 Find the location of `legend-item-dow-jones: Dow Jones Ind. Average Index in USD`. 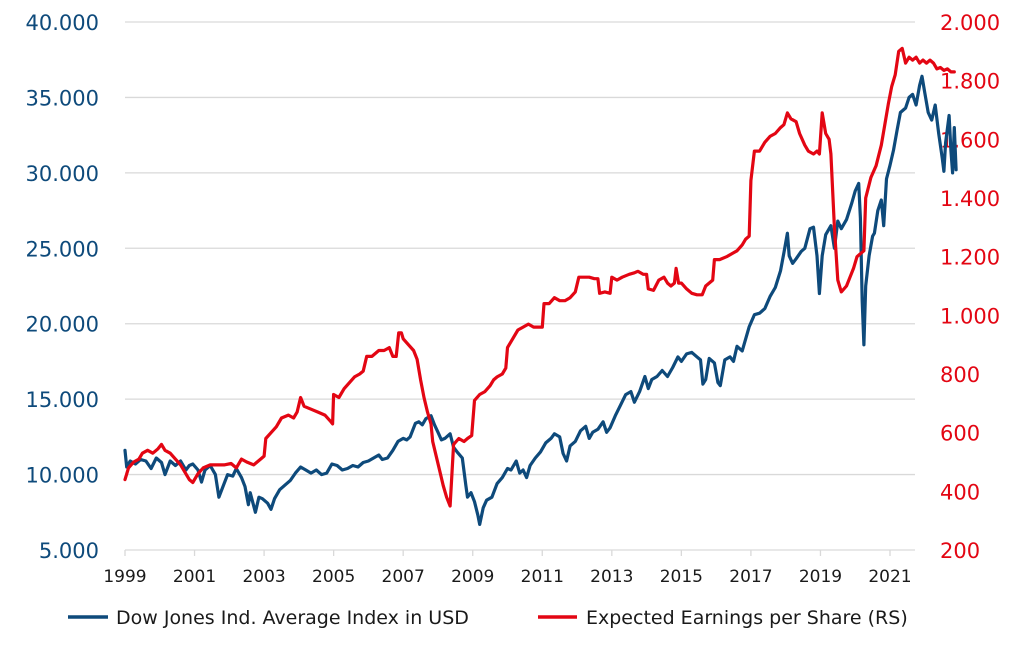

legend-item-dow-jones: Dow Jones Ind. Average Index in USD is located at coordinates (268, 618).